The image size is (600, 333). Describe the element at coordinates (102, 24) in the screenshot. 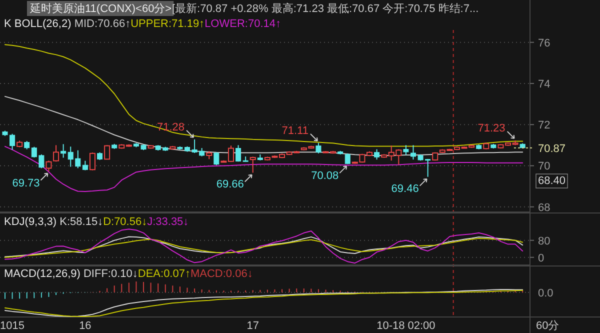

I see `text: MID:70.66↑` at that location.